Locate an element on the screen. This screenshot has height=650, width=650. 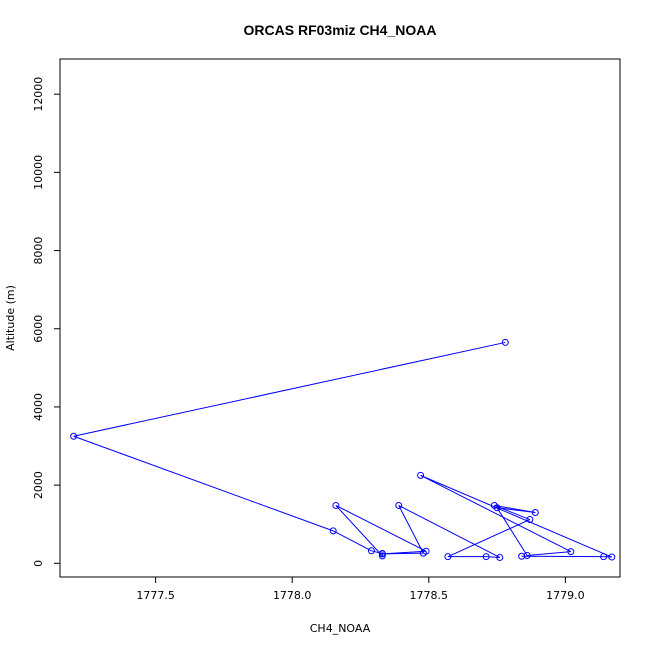
x-tick-label: 1778.5 is located at coordinates (429, 595).